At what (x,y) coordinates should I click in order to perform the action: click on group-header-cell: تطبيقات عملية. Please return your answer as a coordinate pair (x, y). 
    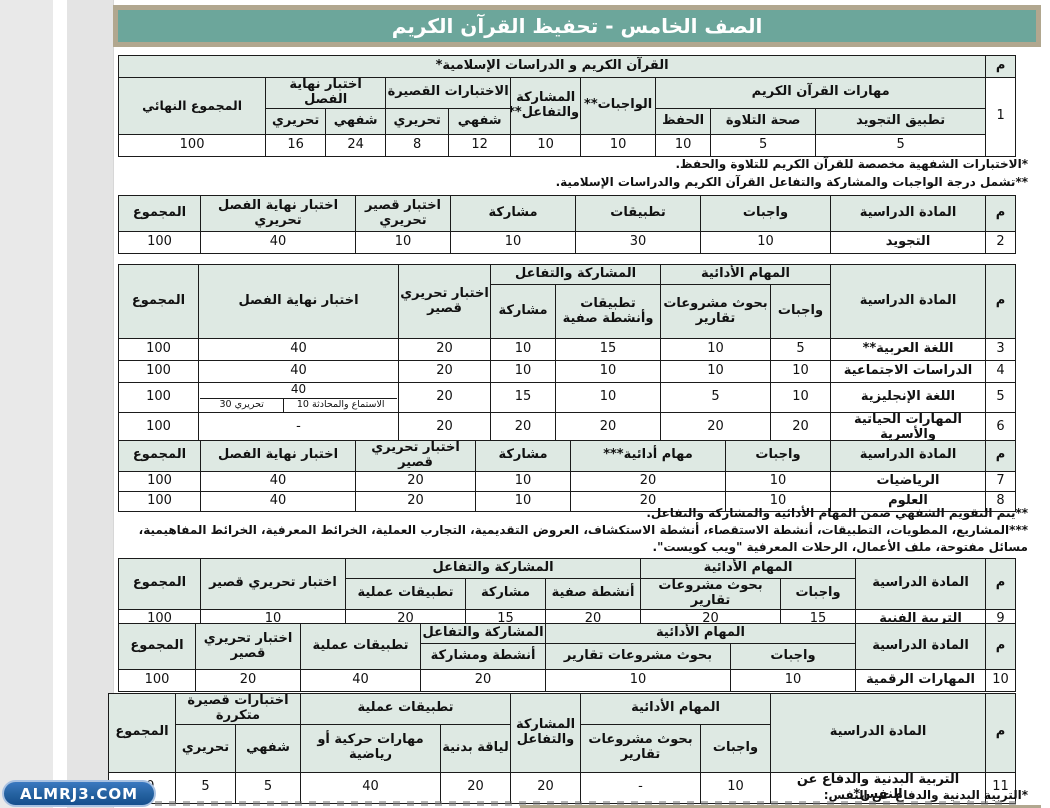
    Looking at the image, I should click on (405, 709).